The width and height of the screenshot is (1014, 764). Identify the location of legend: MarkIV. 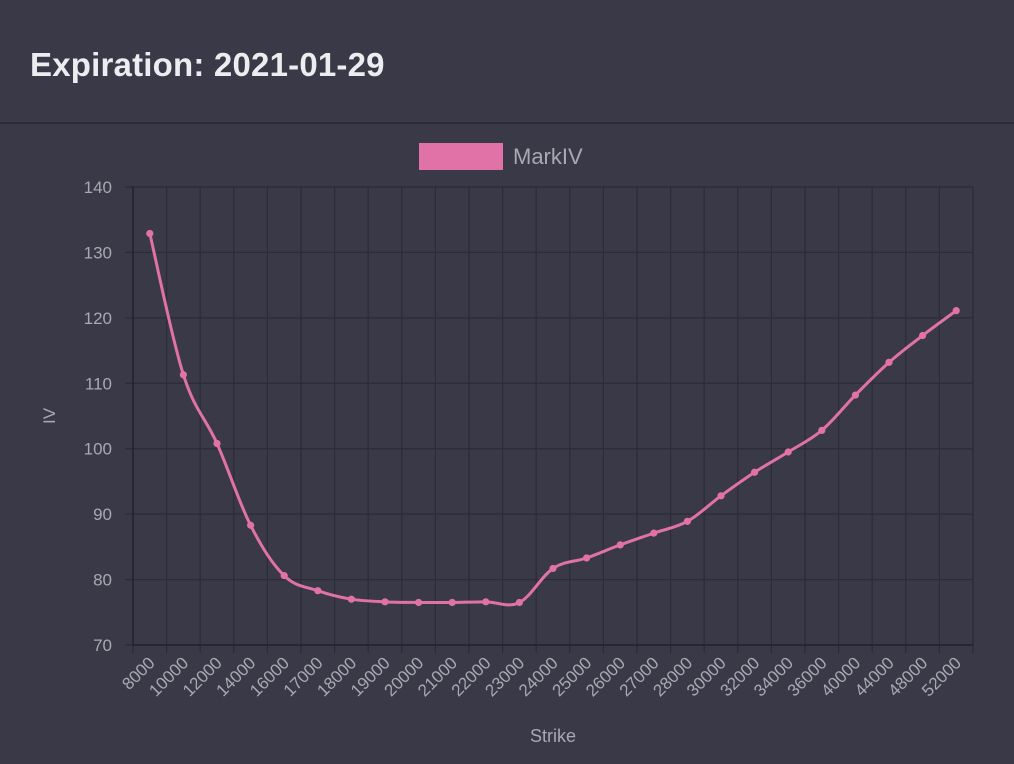
(501, 156).